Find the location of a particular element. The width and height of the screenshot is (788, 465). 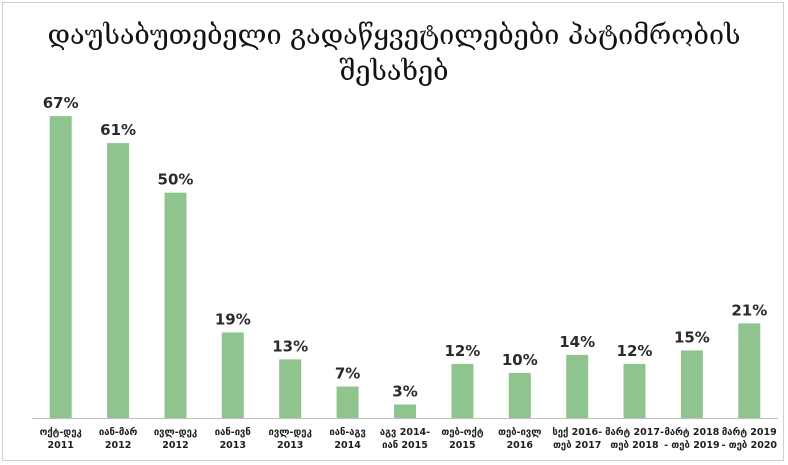

bar-value-label-10: 12% is located at coordinates (635, 351).